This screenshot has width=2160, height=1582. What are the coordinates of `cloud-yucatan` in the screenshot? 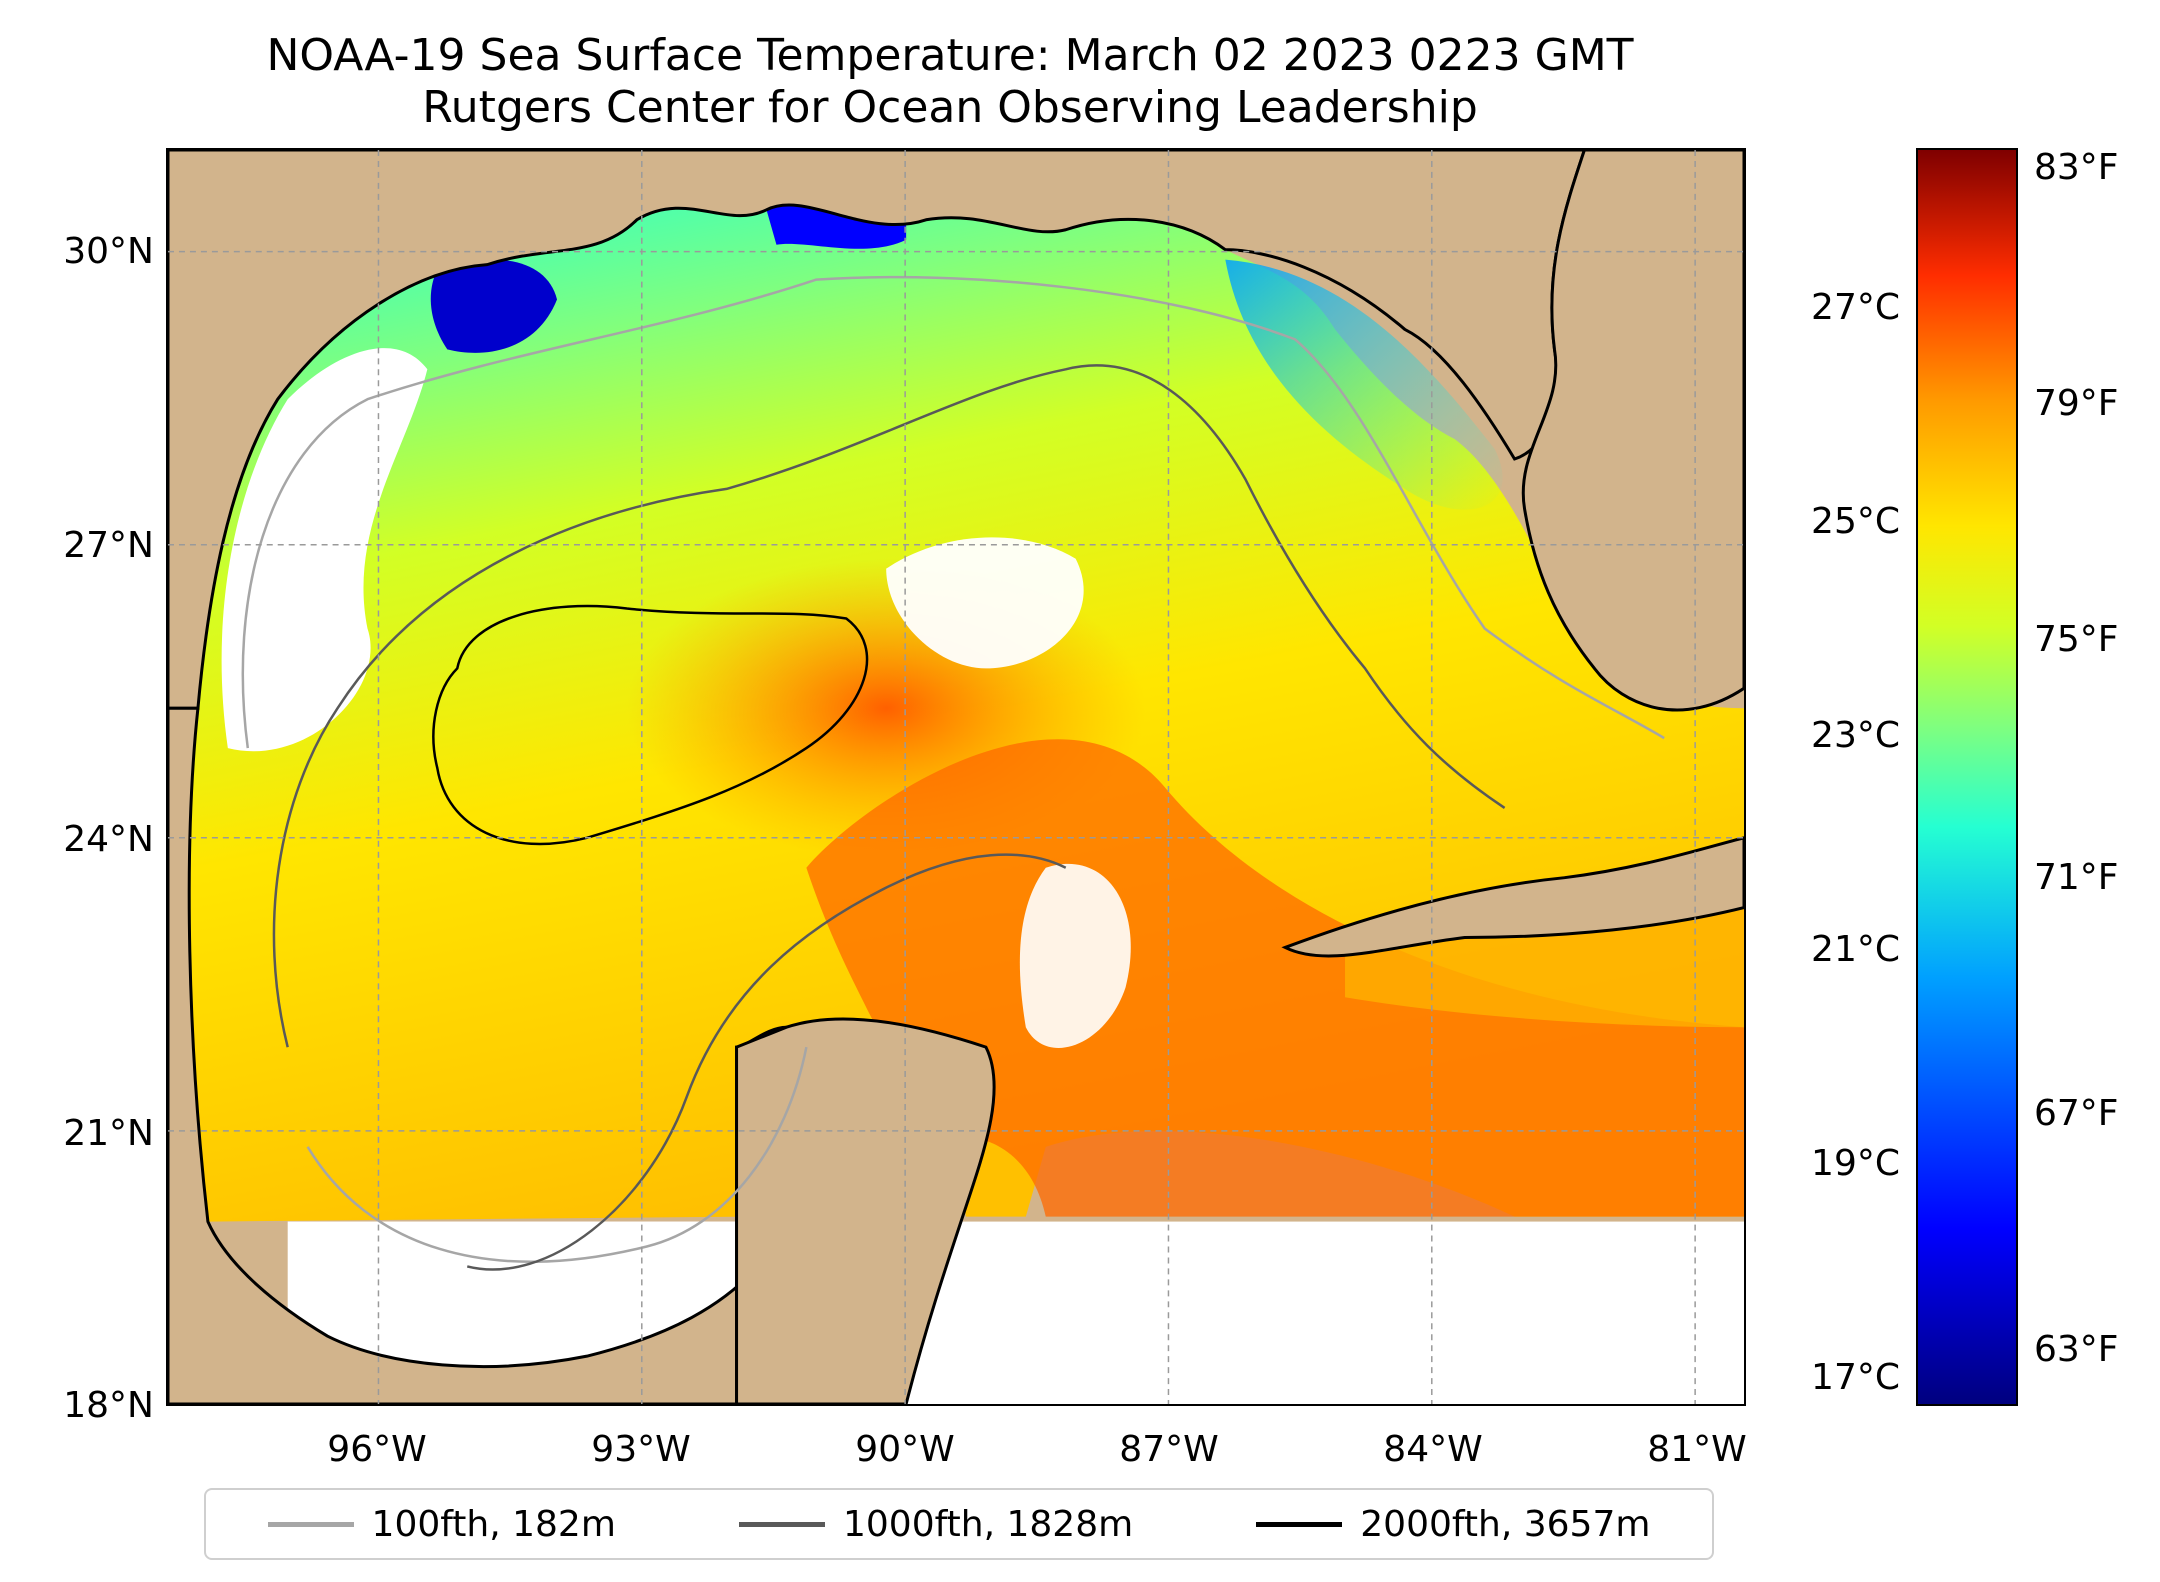 It's located at (1075, 955).